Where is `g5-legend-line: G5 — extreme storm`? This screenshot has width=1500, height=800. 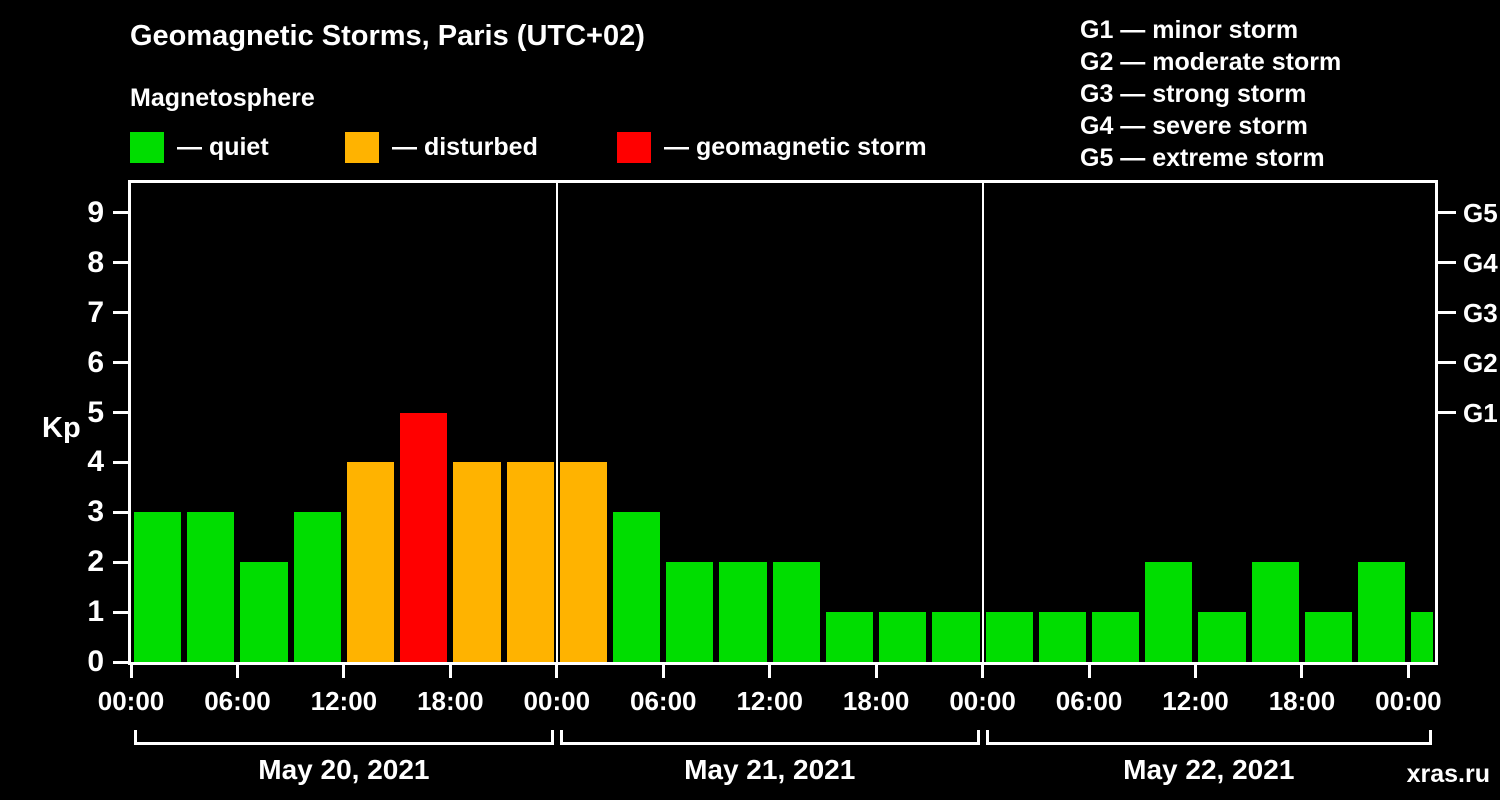
g5-legend-line: G5 — extreme storm is located at coordinates (1202, 158).